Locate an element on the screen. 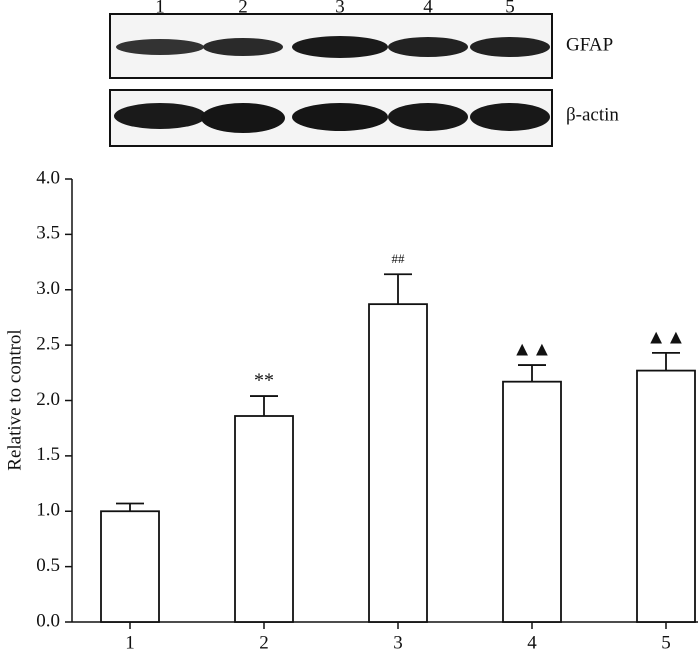 This screenshot has width=700, height=653. y-tick-label: 2.0 is located at coordinates (48, 399).